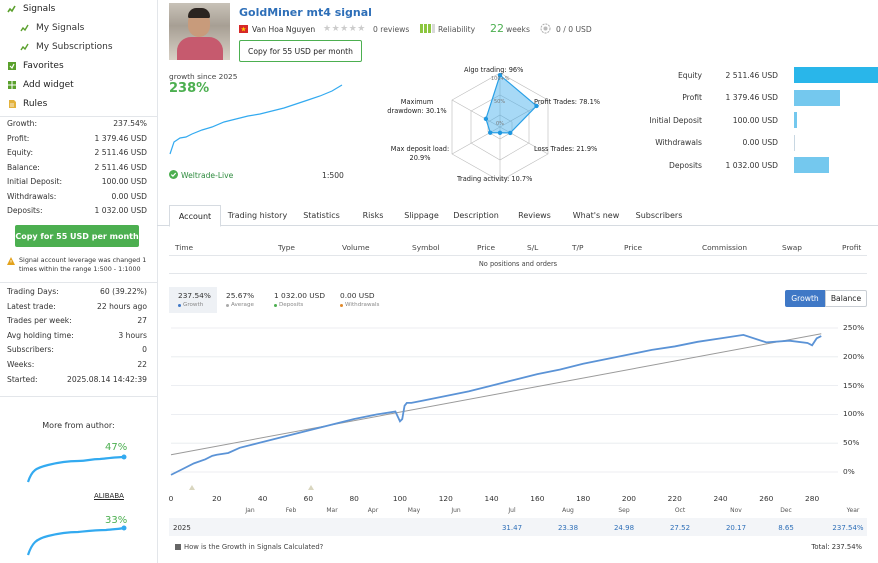 Image resolution: width=878 pixels, height=563 pixels. Describe the element at coordinates (500, 102) in the screenshot. I see `radar-ring-50: 50%` at that location.